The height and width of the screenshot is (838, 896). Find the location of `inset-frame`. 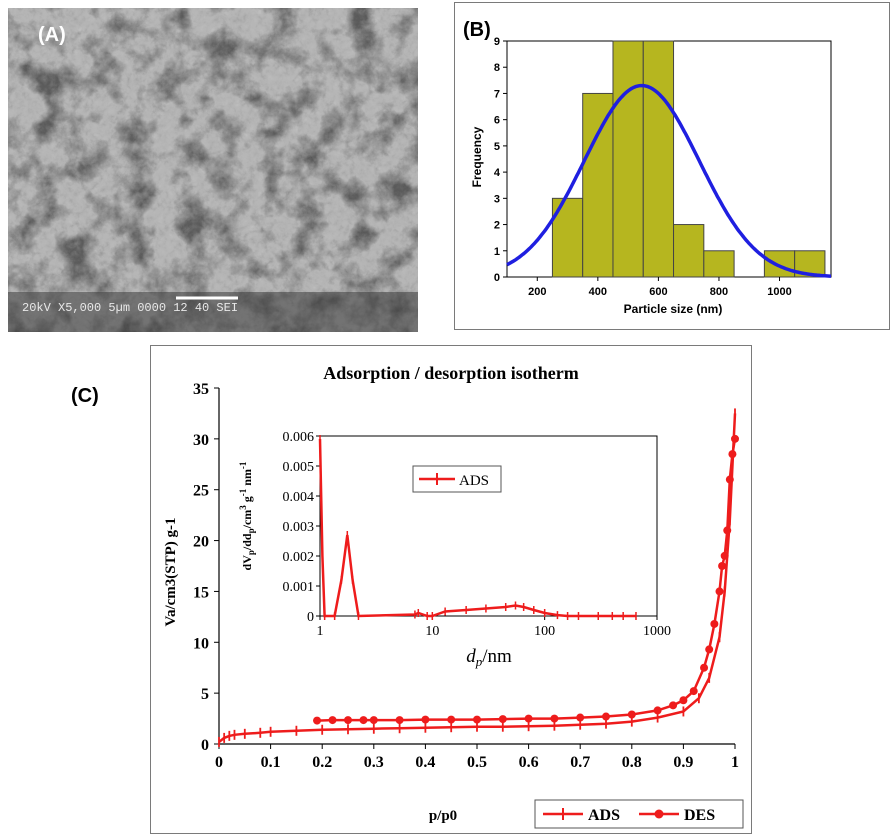

inset-frame is located at coordinates (488, 526).